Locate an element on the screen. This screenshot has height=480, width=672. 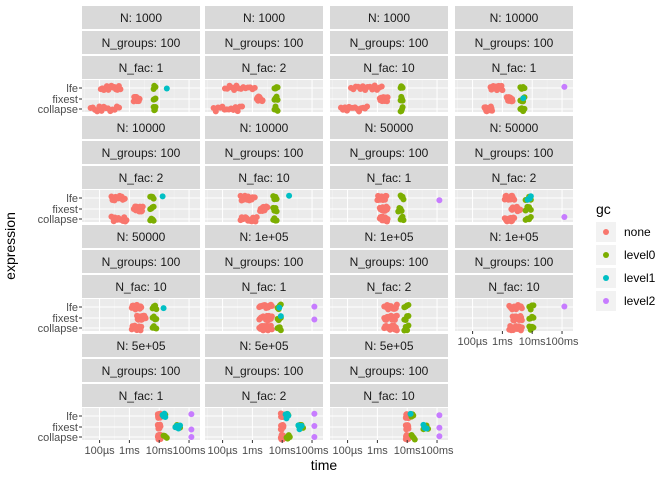
x-tick-label: 100ms is located at coordinates (190, 451).